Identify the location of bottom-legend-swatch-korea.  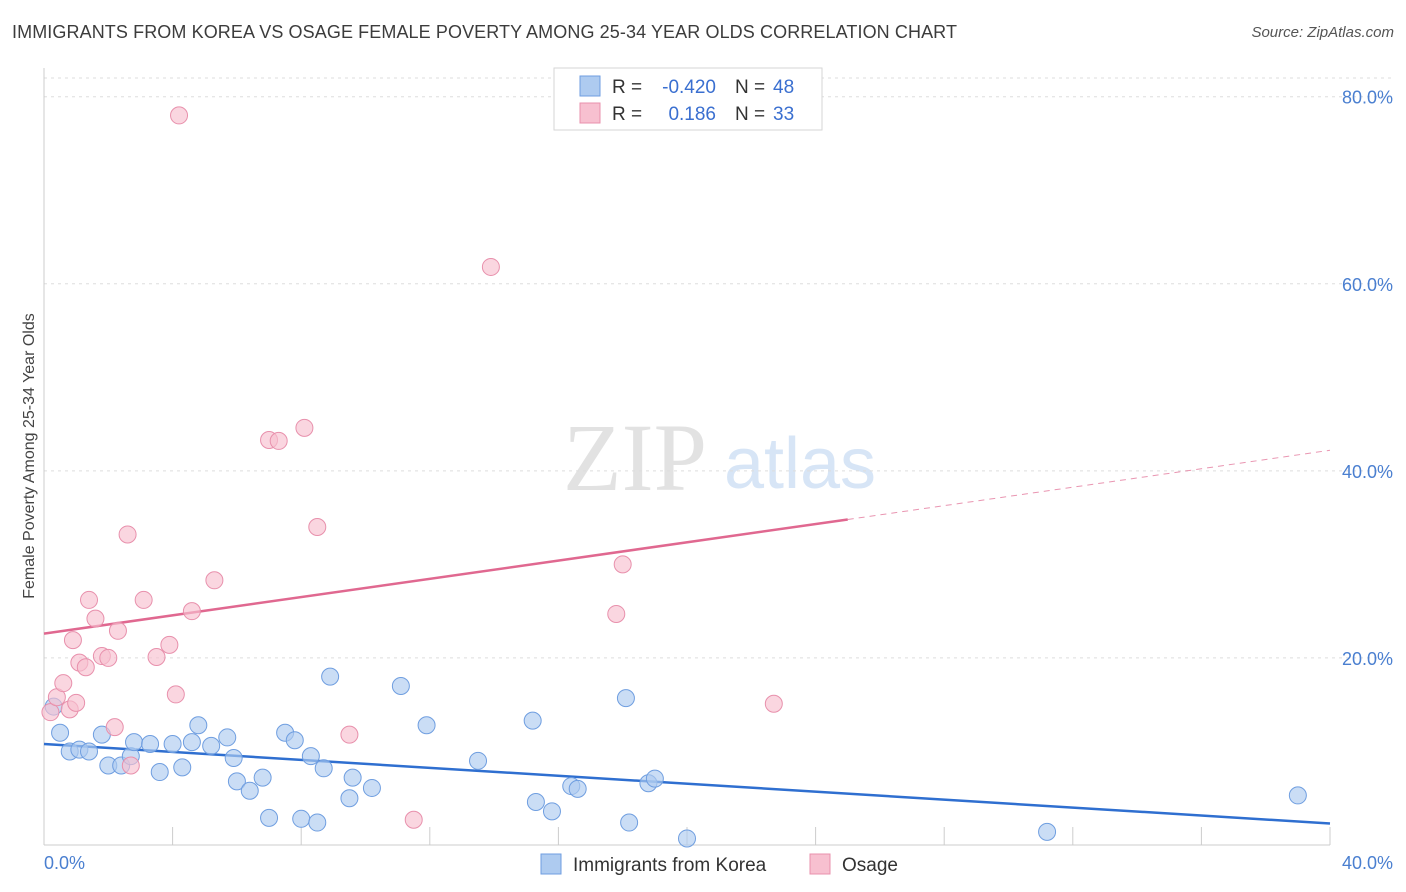
(551, 864).